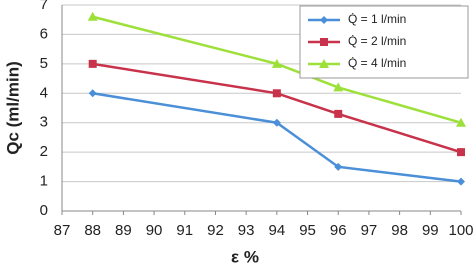 The height and width of the screenshot is (274, 474). I want to click on legend-label: Q̇ = 1 l/min, so click(377, 19).